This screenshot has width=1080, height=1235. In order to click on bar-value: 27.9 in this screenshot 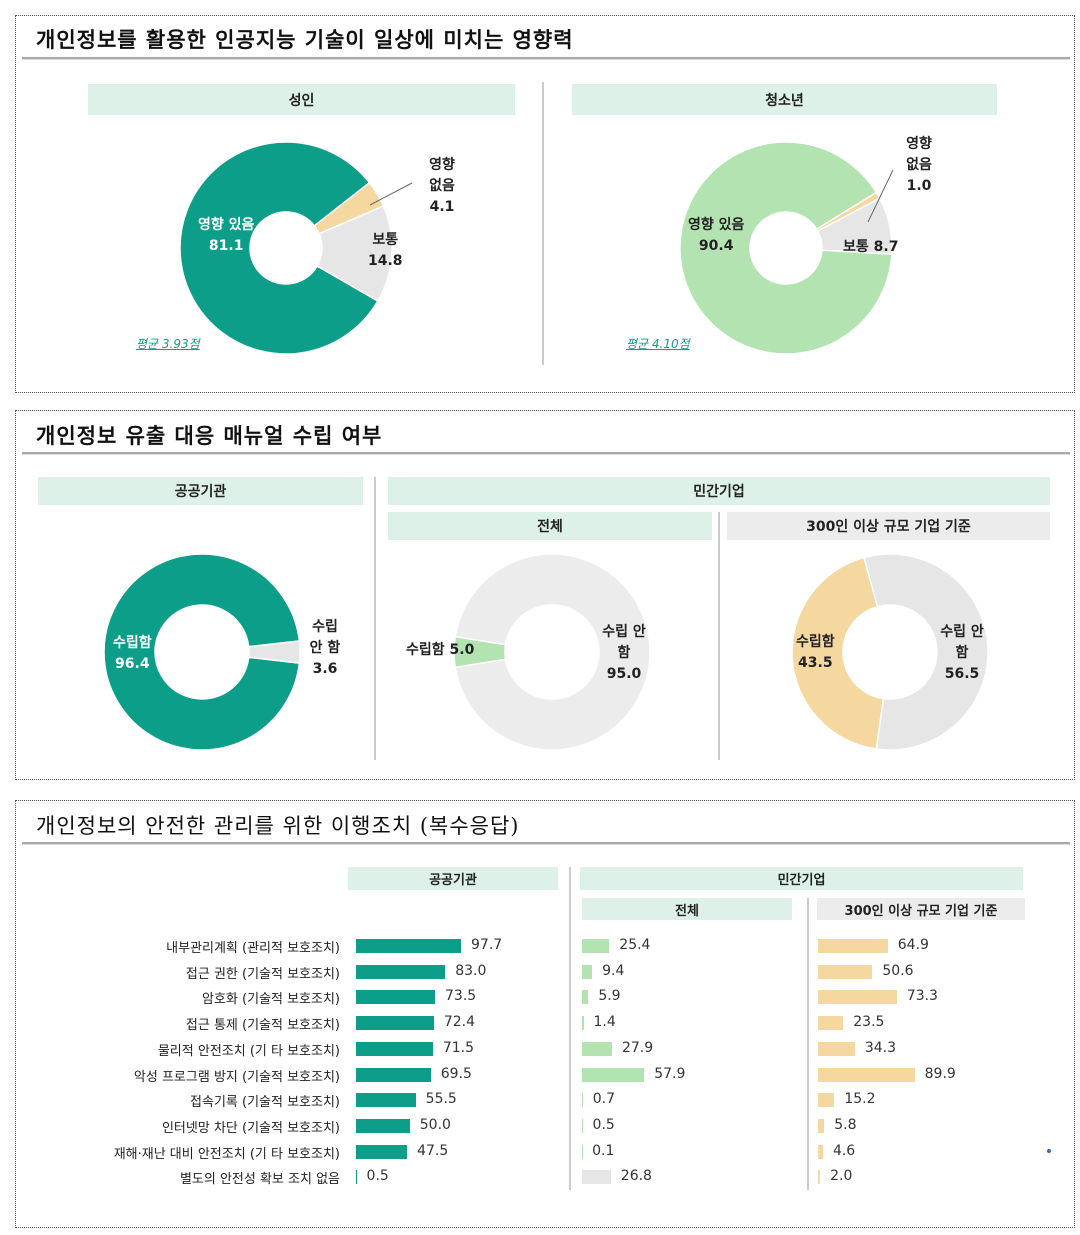, I will do `click(637, 1047)`.